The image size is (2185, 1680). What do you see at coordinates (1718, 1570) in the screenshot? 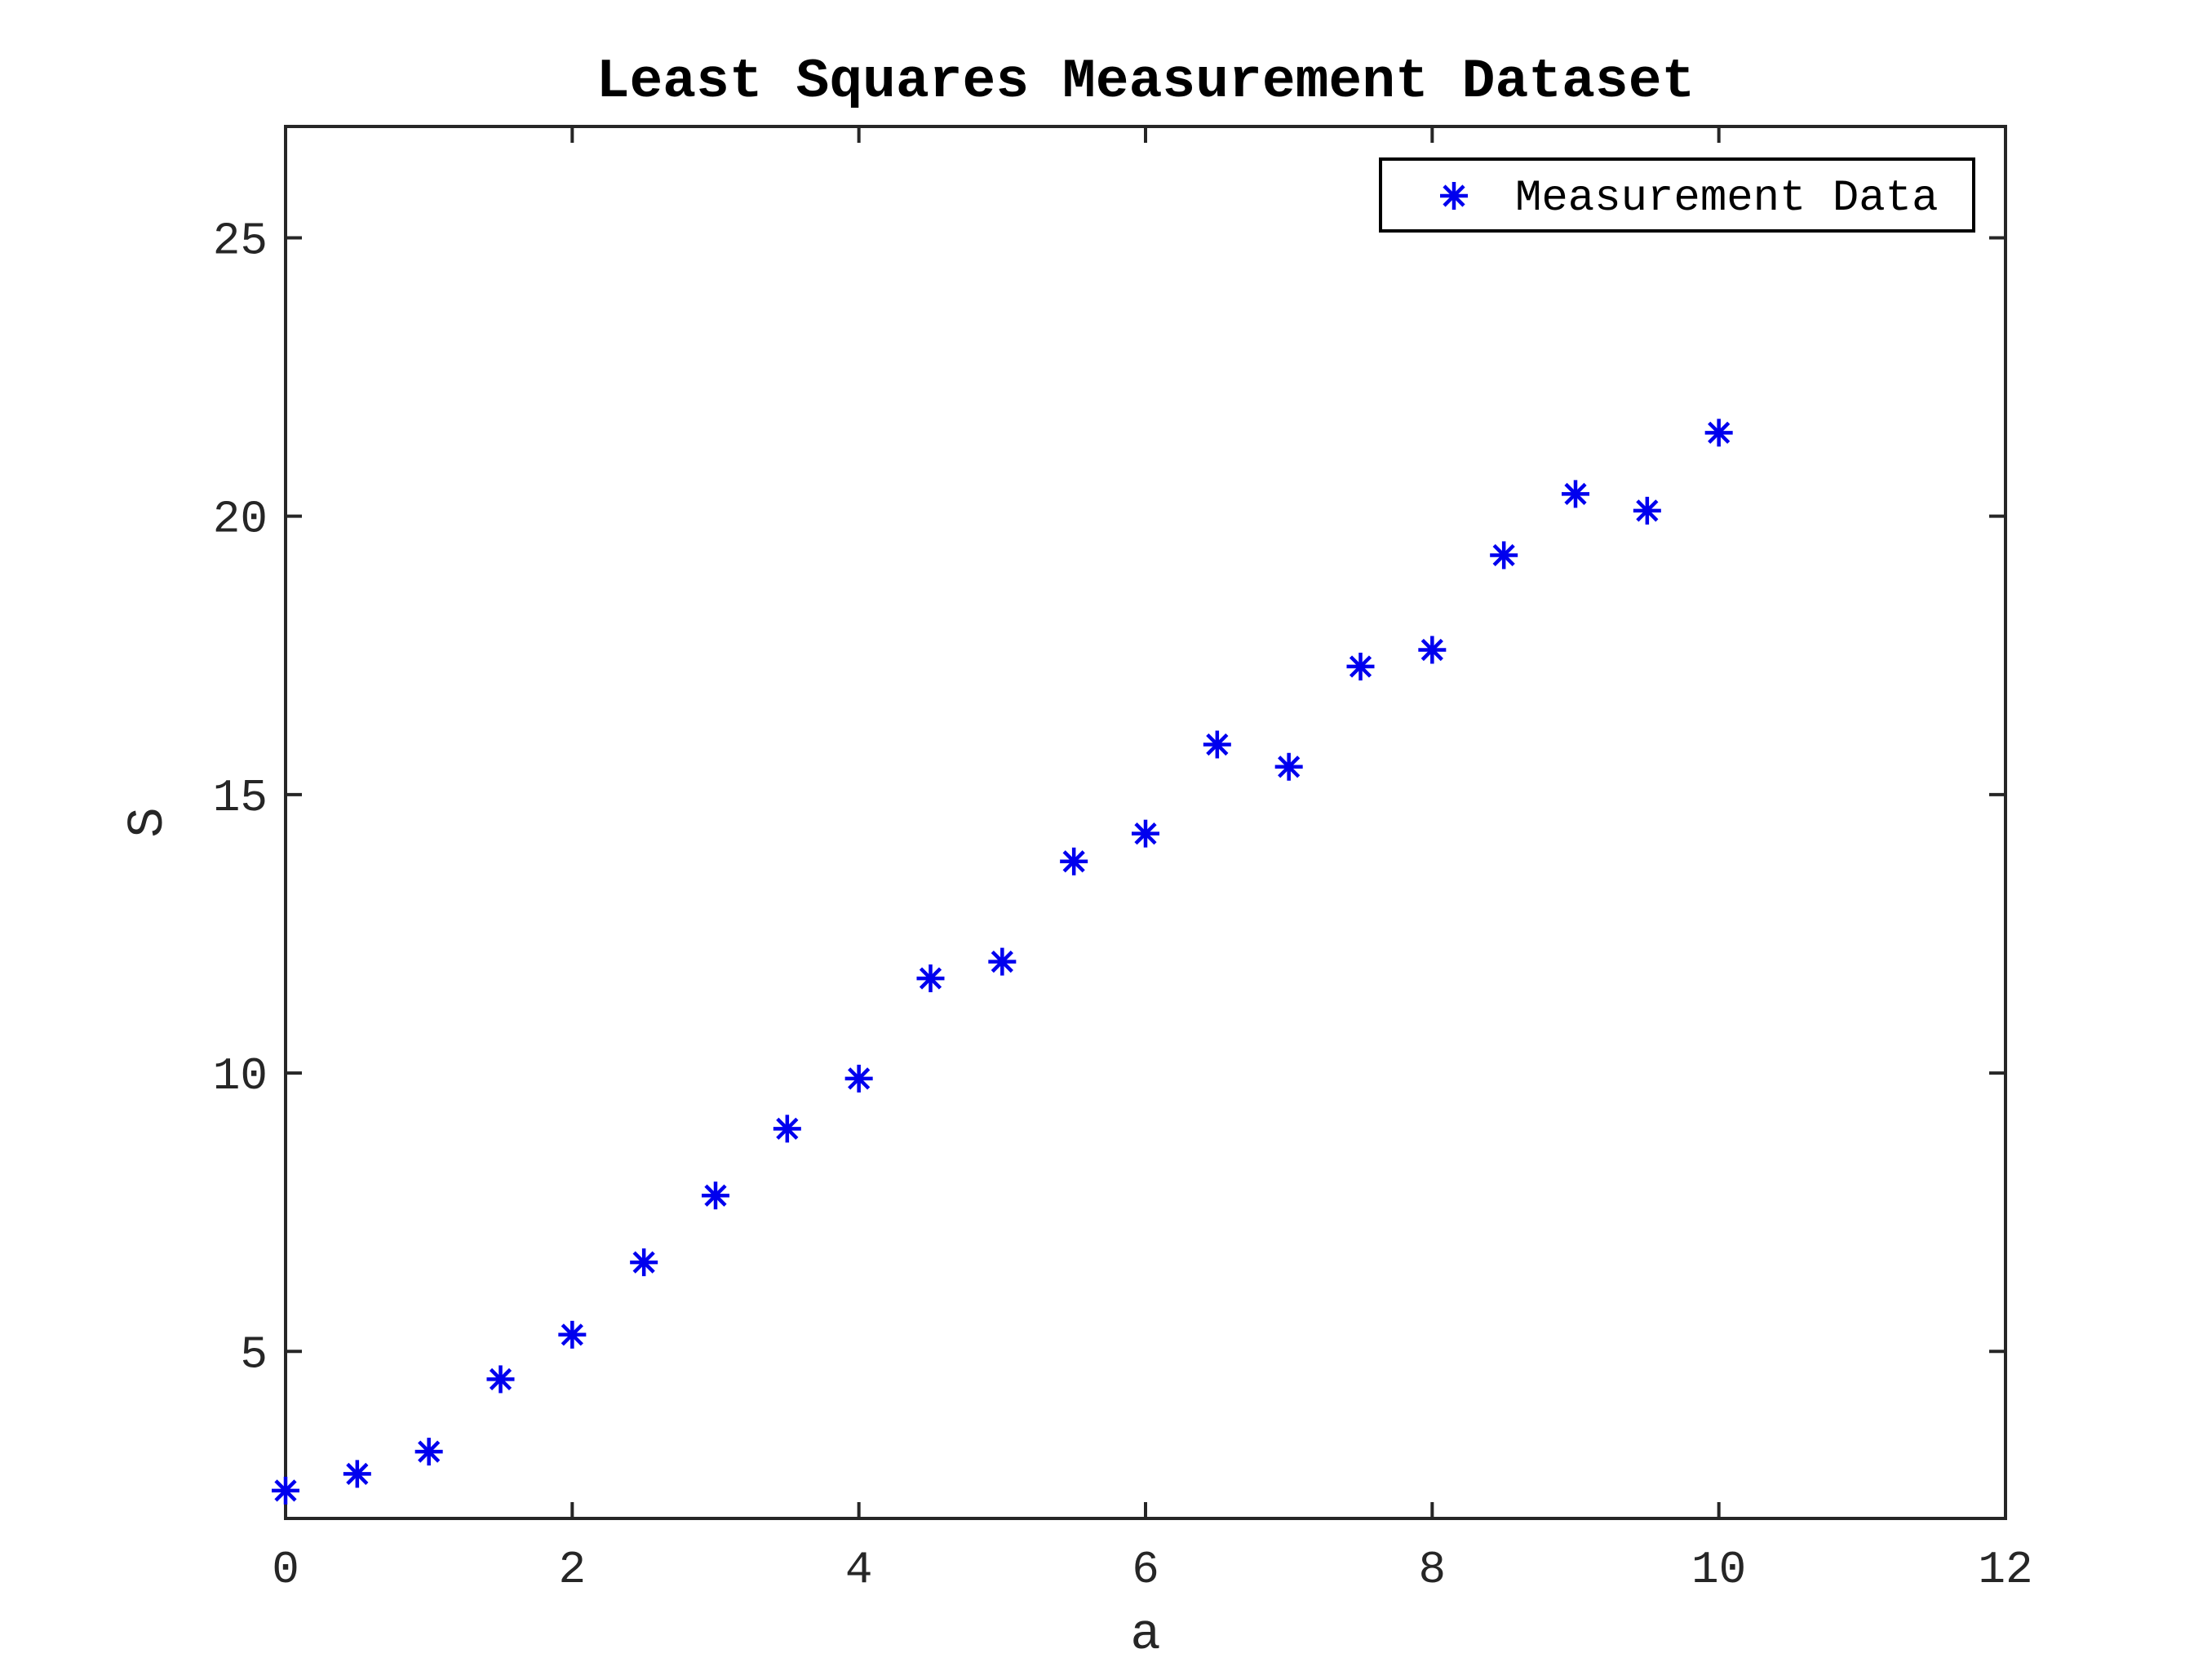
I see `x-tick-label: 10` at bounding box center [1718, 1570].